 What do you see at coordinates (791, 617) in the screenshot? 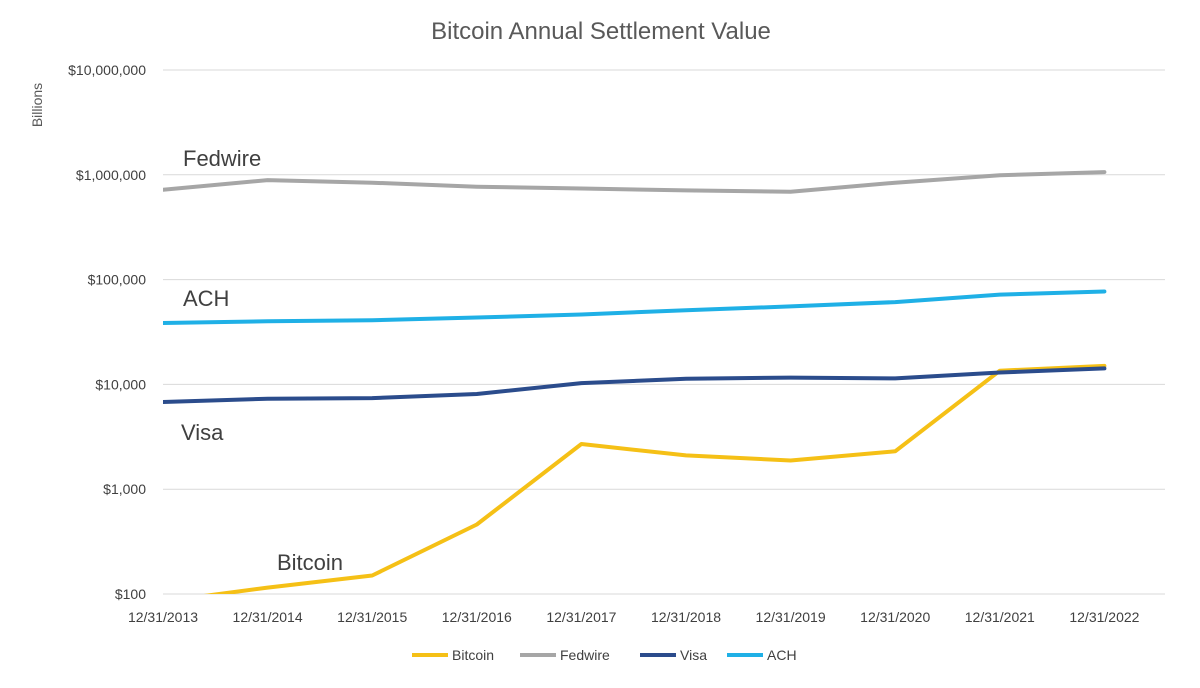
I see `x-tick-label: 12/31/2019` at bounding box center [791, 617].